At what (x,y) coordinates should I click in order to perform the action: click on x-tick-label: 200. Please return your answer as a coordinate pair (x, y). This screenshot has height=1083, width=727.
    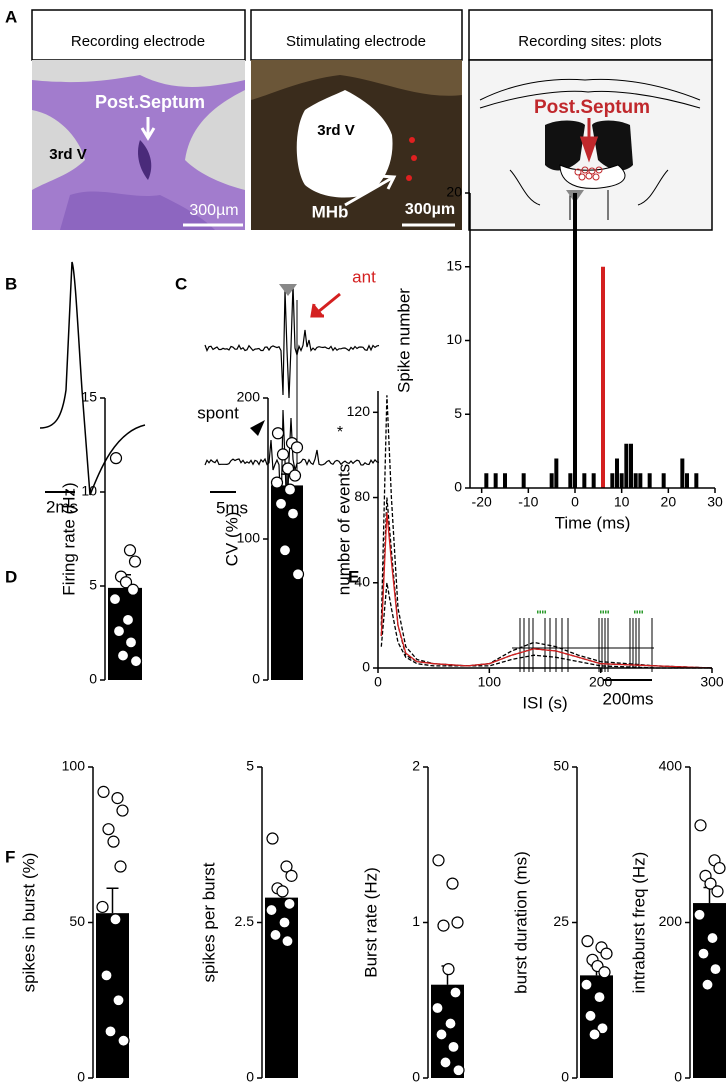
    Looking at the image, I should click on (601, 682).